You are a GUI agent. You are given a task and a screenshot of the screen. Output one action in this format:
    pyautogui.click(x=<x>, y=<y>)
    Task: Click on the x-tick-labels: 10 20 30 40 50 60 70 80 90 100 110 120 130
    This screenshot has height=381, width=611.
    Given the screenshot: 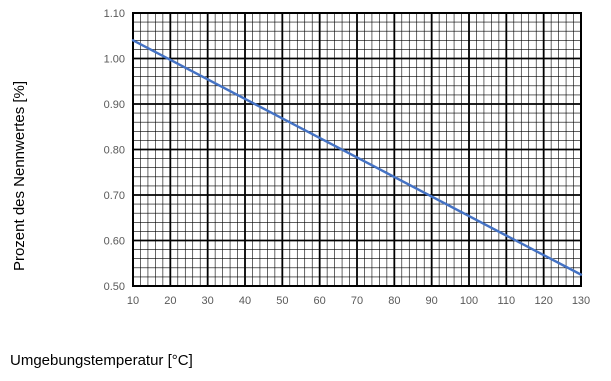 What is the action you would take?
    pyautogui.click(x=358, y=301)
    